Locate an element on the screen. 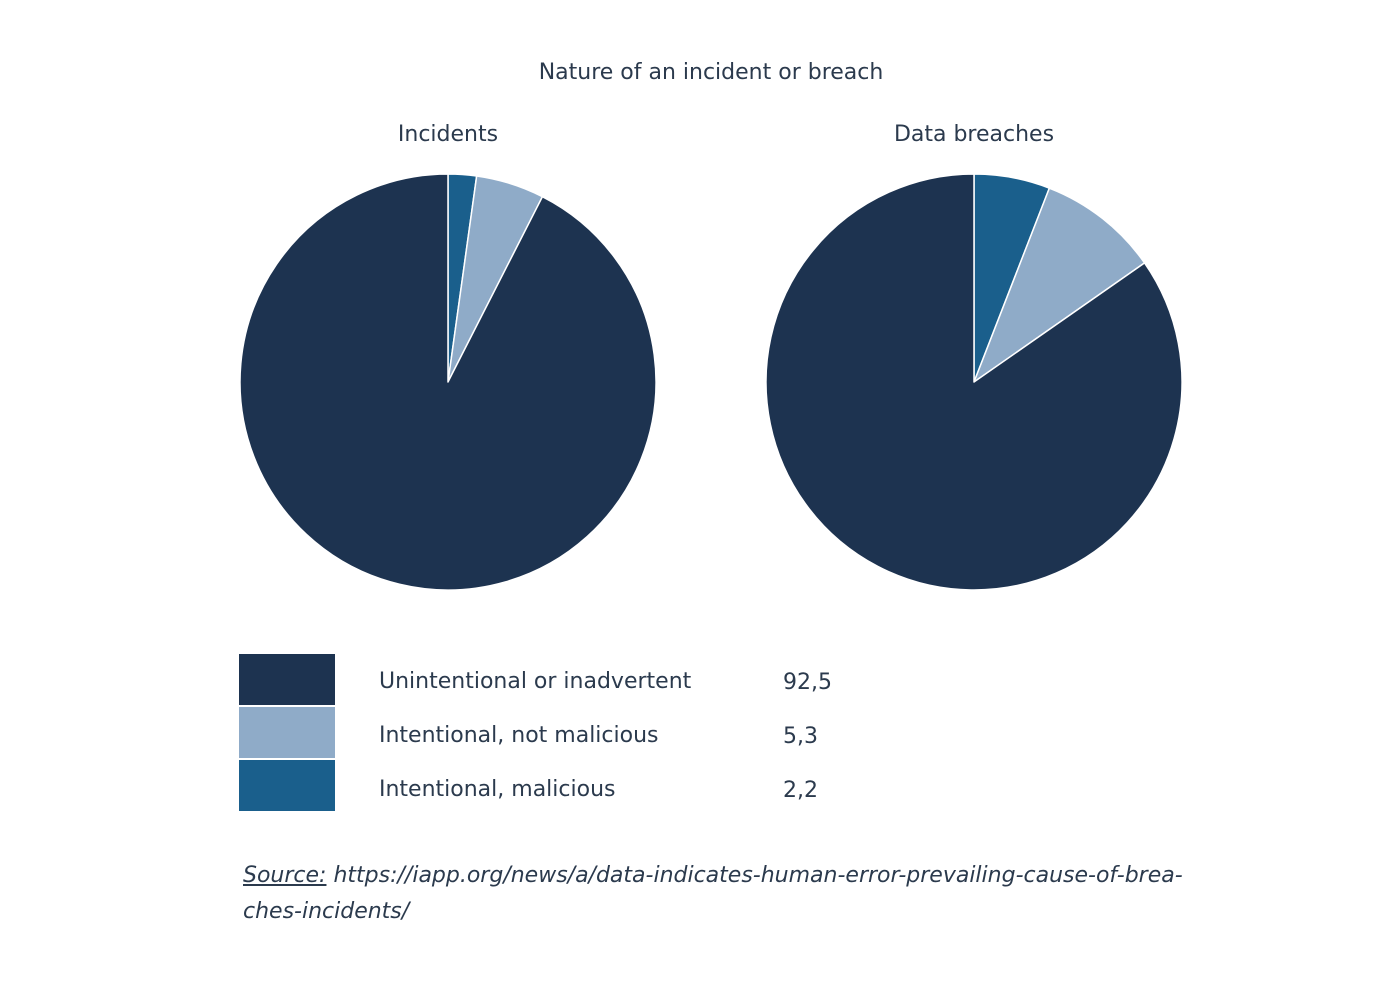  legend-label-intentional-not-malicious: Intentional, not malicious is located at coordinates (519, 735).